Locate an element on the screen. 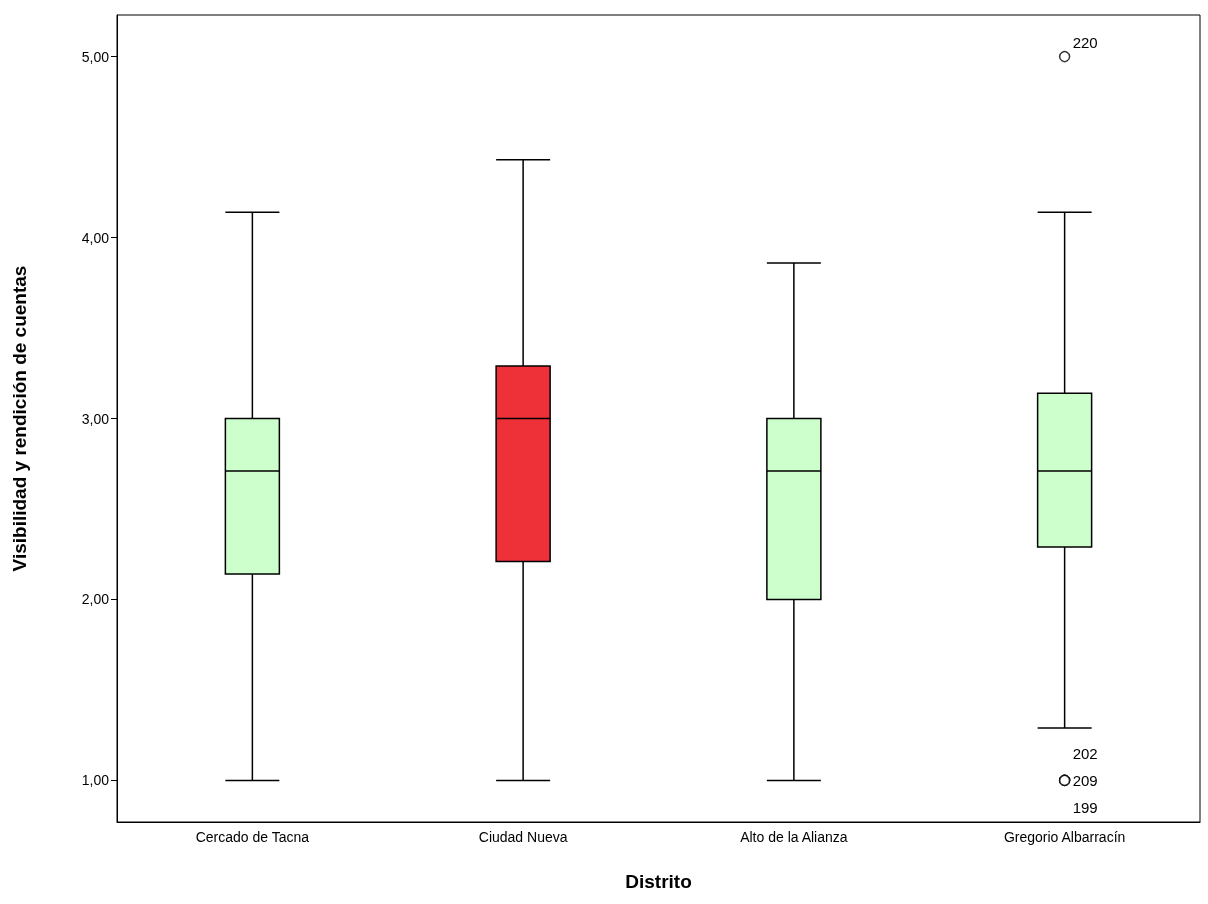  x-tick-label: Cercado de Tacna is located at coordinates (252, 837).